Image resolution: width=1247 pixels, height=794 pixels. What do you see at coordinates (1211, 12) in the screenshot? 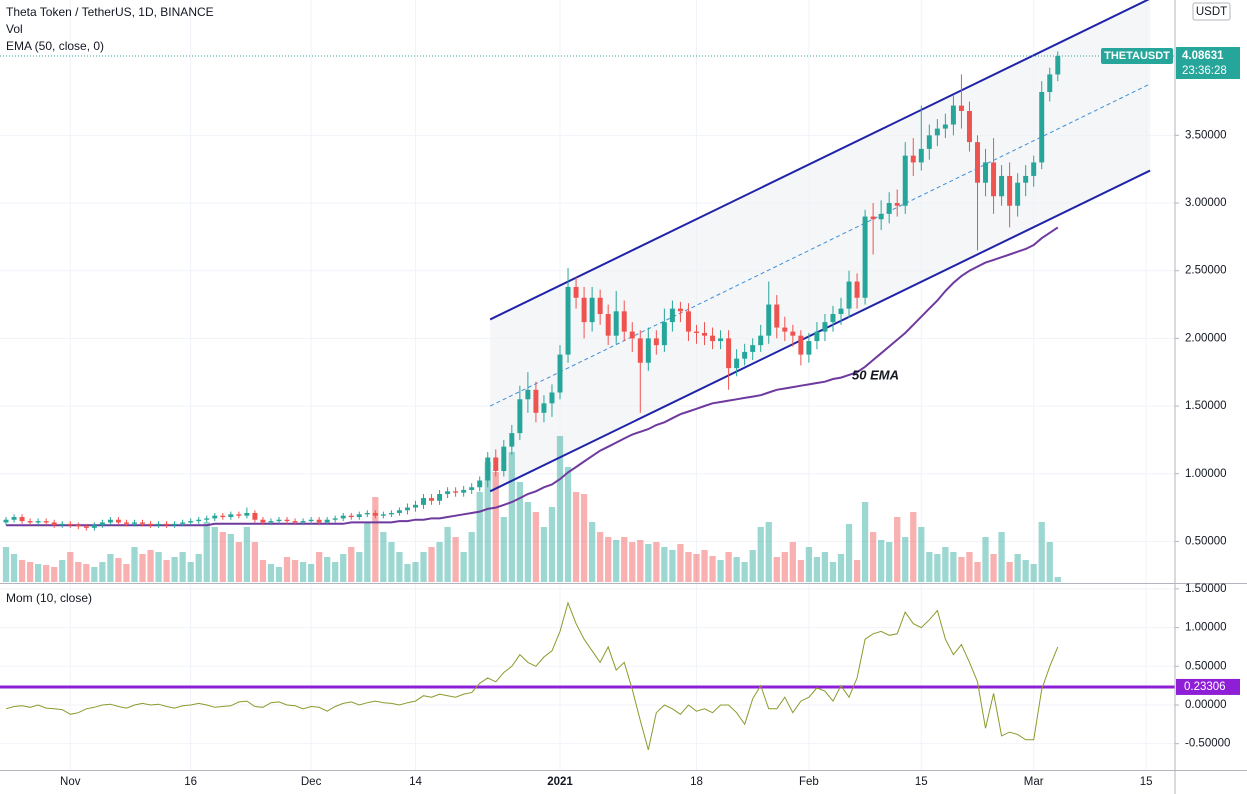
I see `currency-label: USDT` at bounding box center [1211, 12].